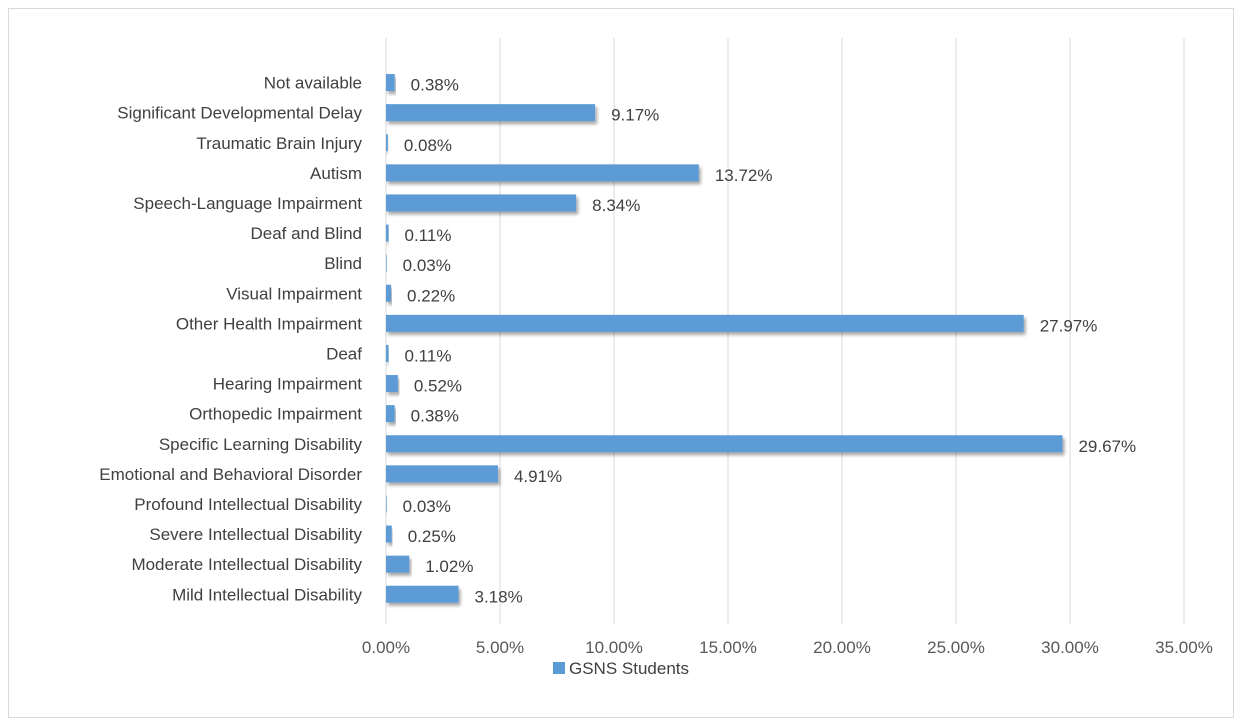 The width and height of the screenshot is (1244, 728). What do you see at coordinates (438, 386) in the screenshot?
I see `data-label: 0.52%` at bounding box center [438, 386].